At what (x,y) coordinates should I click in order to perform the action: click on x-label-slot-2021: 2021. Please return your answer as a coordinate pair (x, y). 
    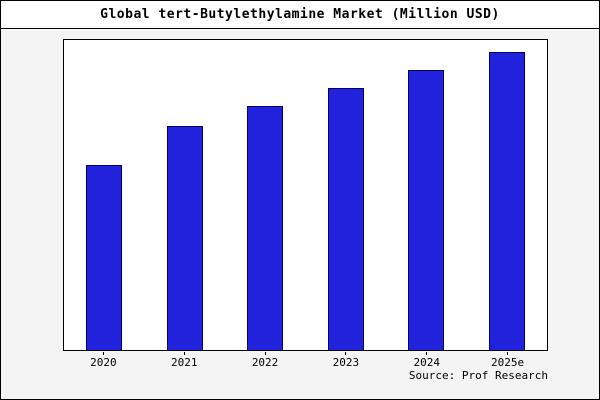
    Looking at the image, I should click on (184, 361).